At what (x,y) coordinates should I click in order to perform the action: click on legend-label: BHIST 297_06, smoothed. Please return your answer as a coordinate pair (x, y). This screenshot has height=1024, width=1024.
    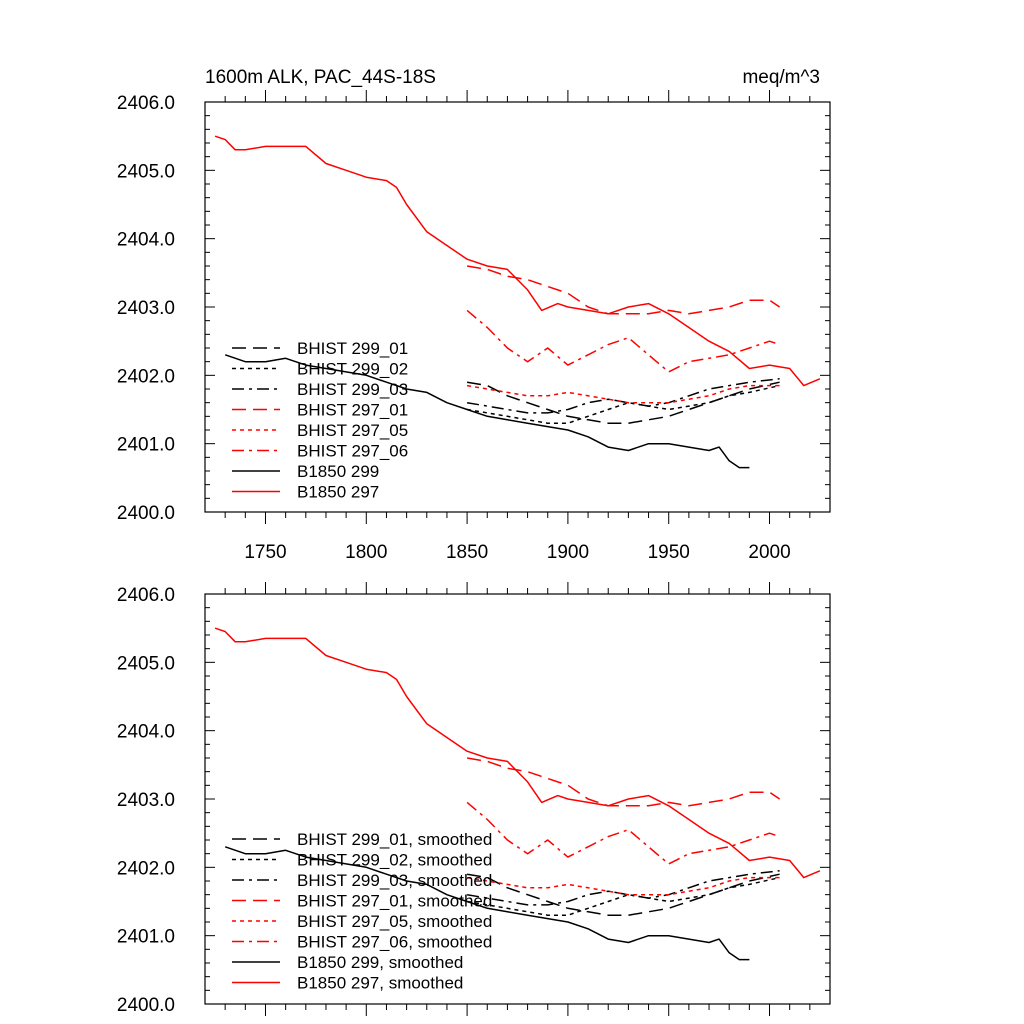
    Looking at the image, I should click on (394, 942).